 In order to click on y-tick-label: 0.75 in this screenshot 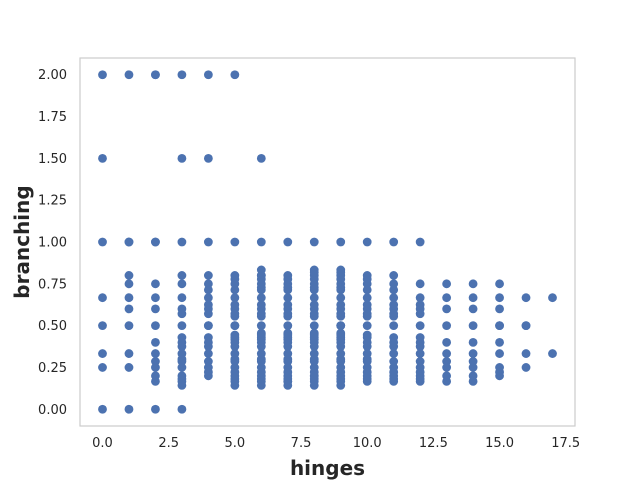, I will do `click(52, 284)`.